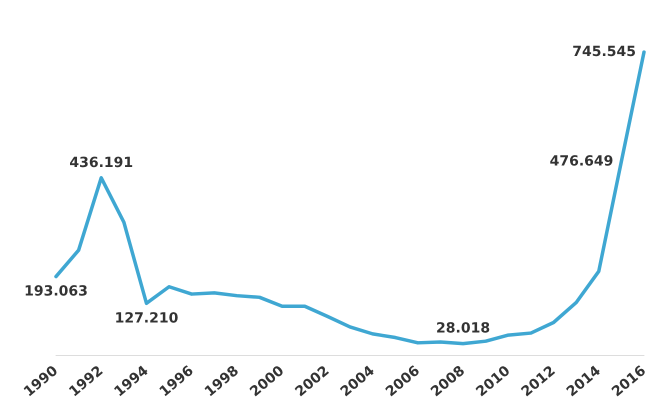  I want to click on data-label: 193.063, so click(56, 292).